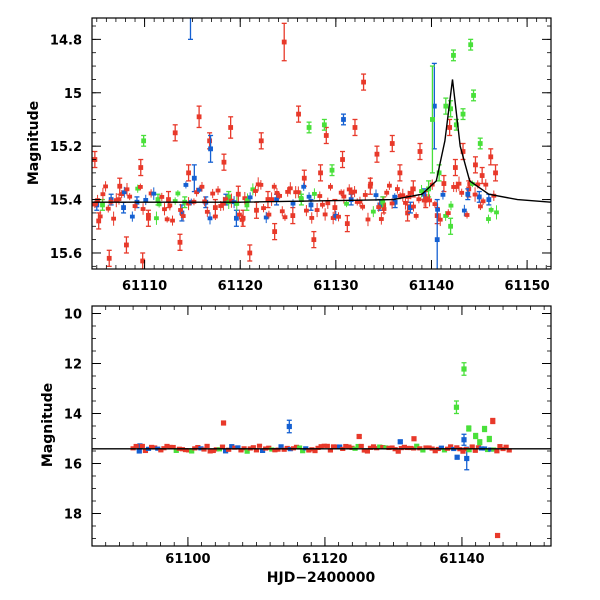  Describe the element at coordinates (73, 515) in the screenshot. I see `y-tick-label: 18` at that location.